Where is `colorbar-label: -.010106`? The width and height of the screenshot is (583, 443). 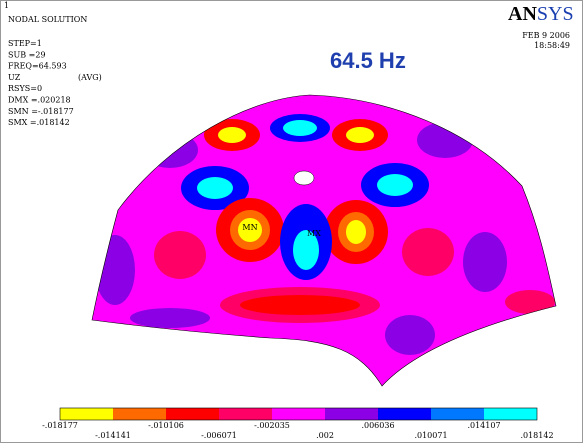
colorbar-label: -.010106 is located at coordinates (166, 425).